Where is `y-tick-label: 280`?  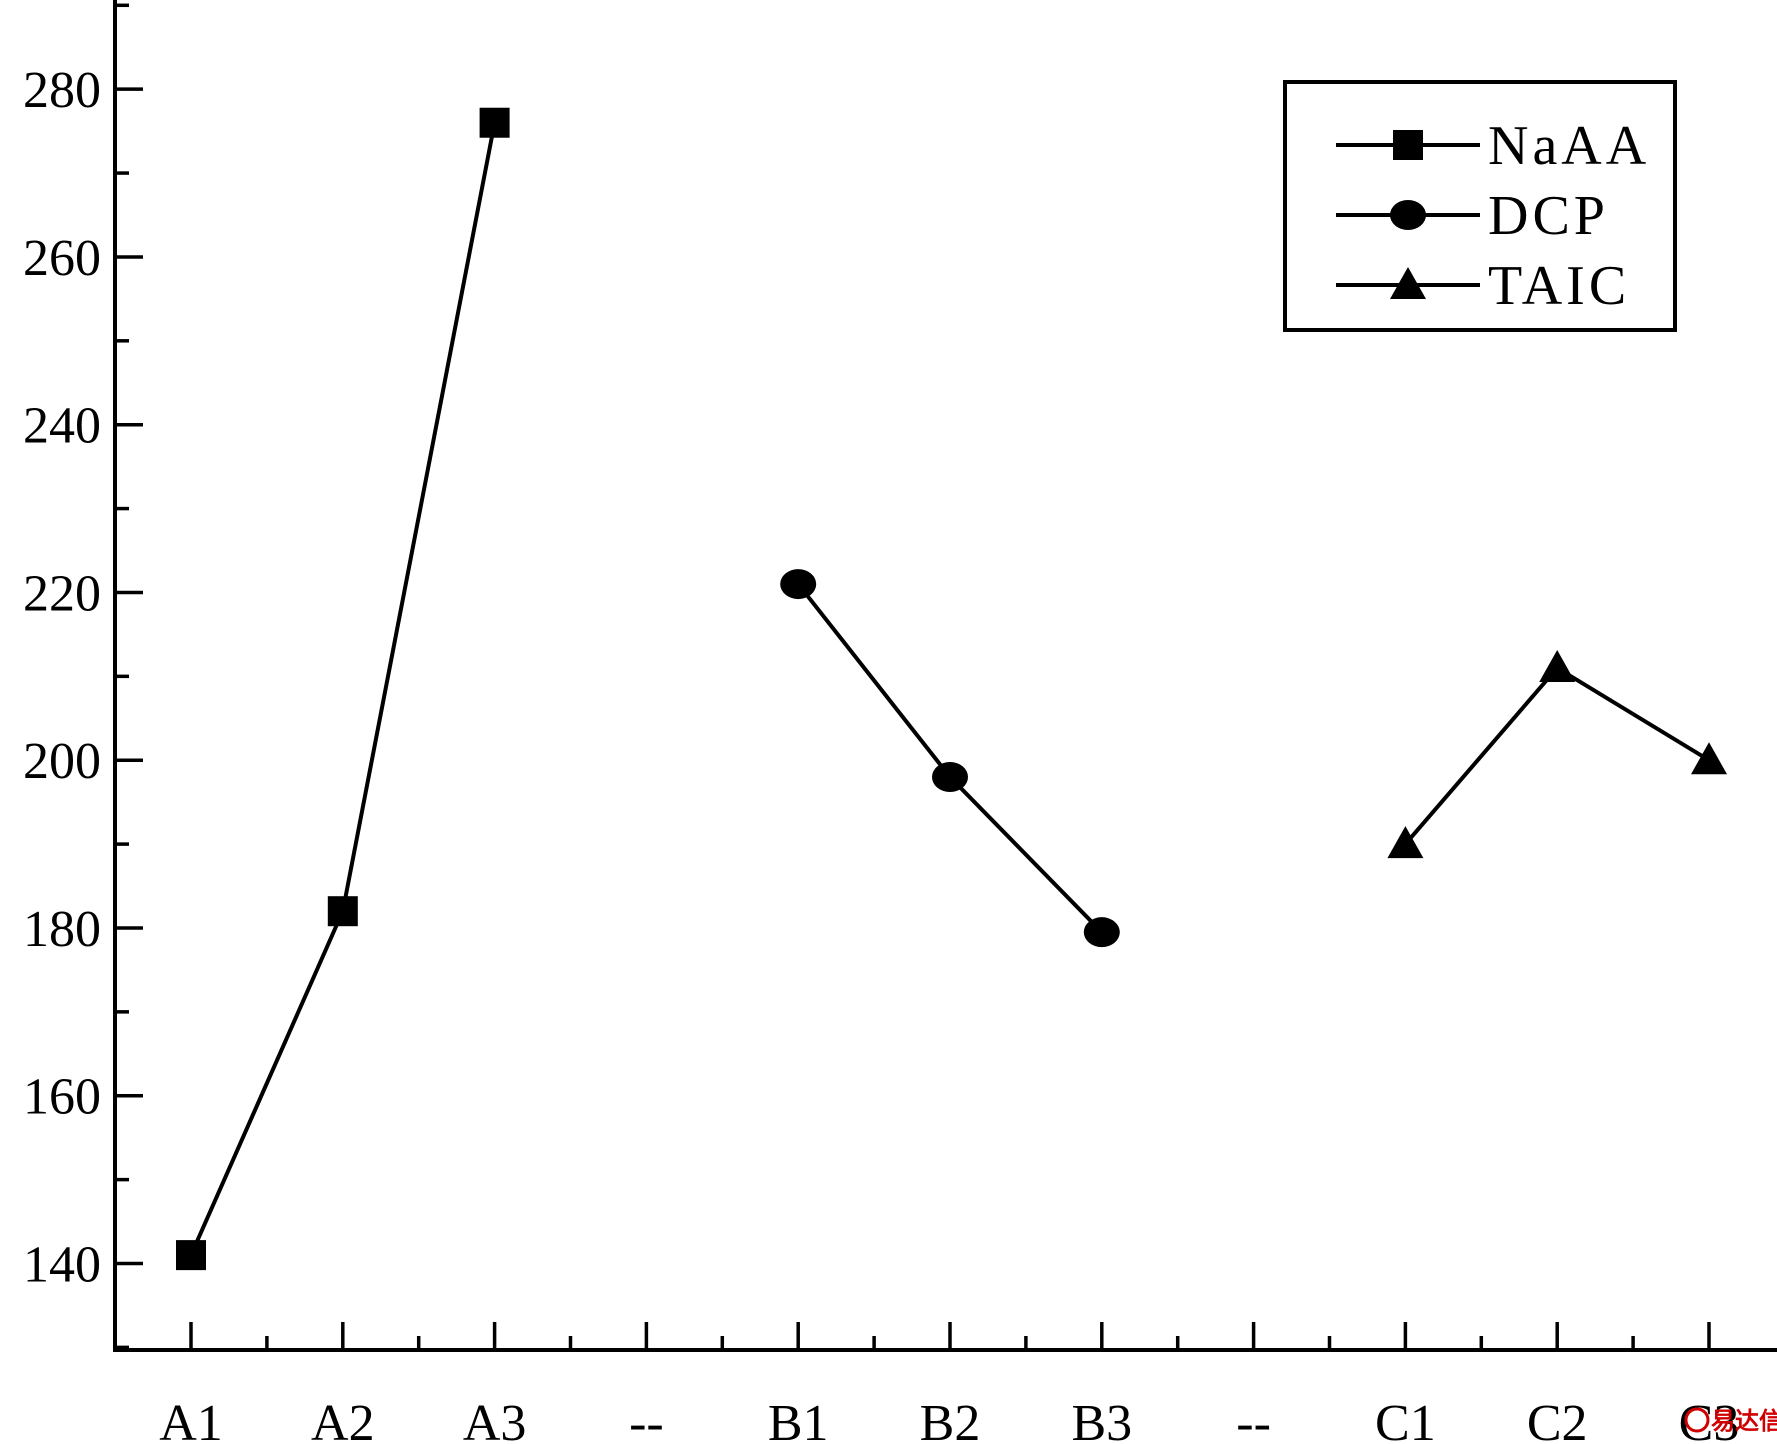 y-tick-label: 280 is located at coordinates (62, 90).